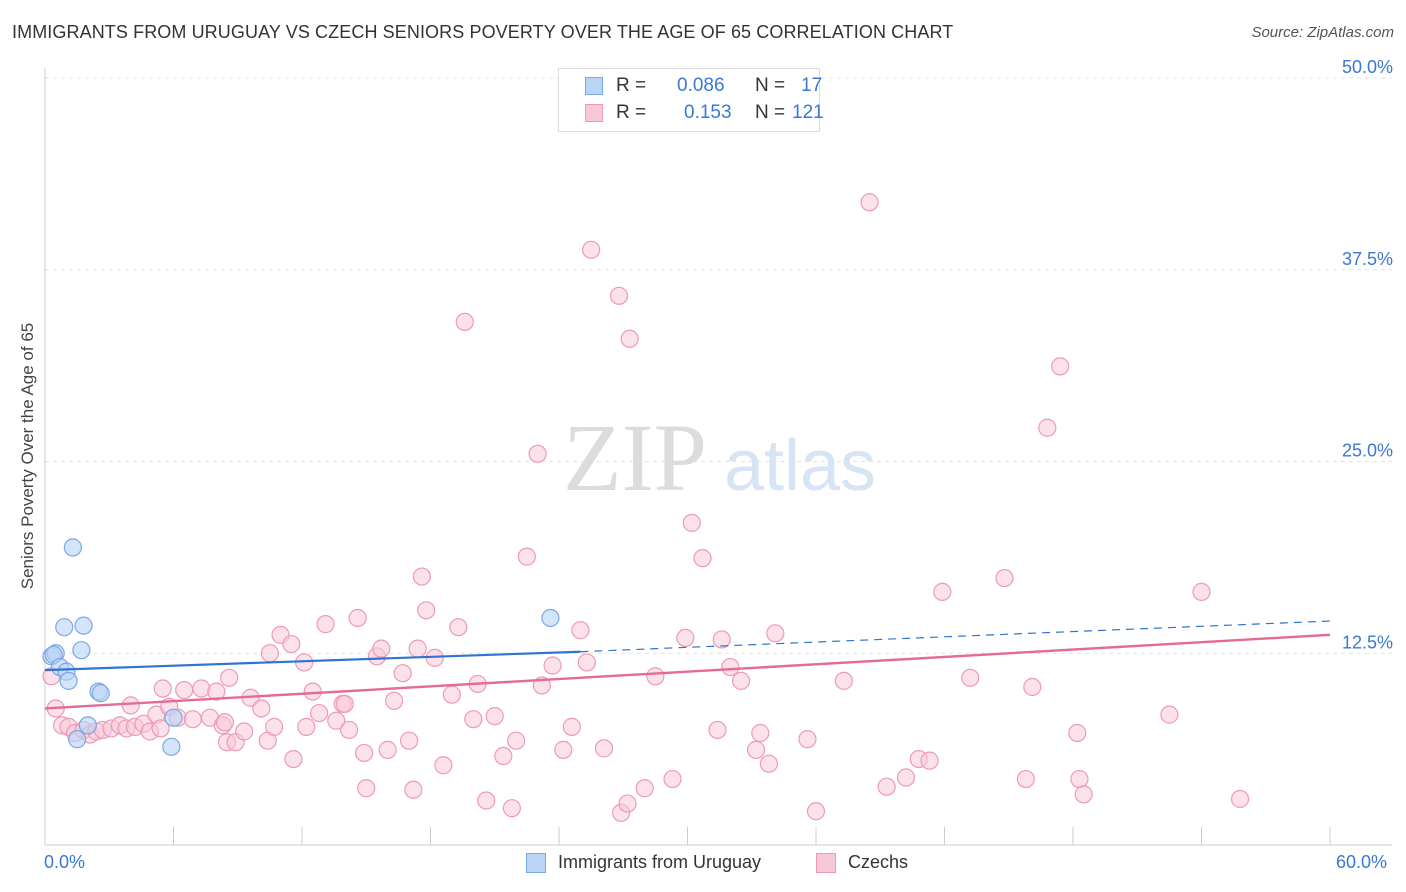 The height and width of the screenshot is (892, 1406). Describe the element at coordinates (1367, 642) in the screenshot. I see `y-tick-label: 12.5%` at that location.